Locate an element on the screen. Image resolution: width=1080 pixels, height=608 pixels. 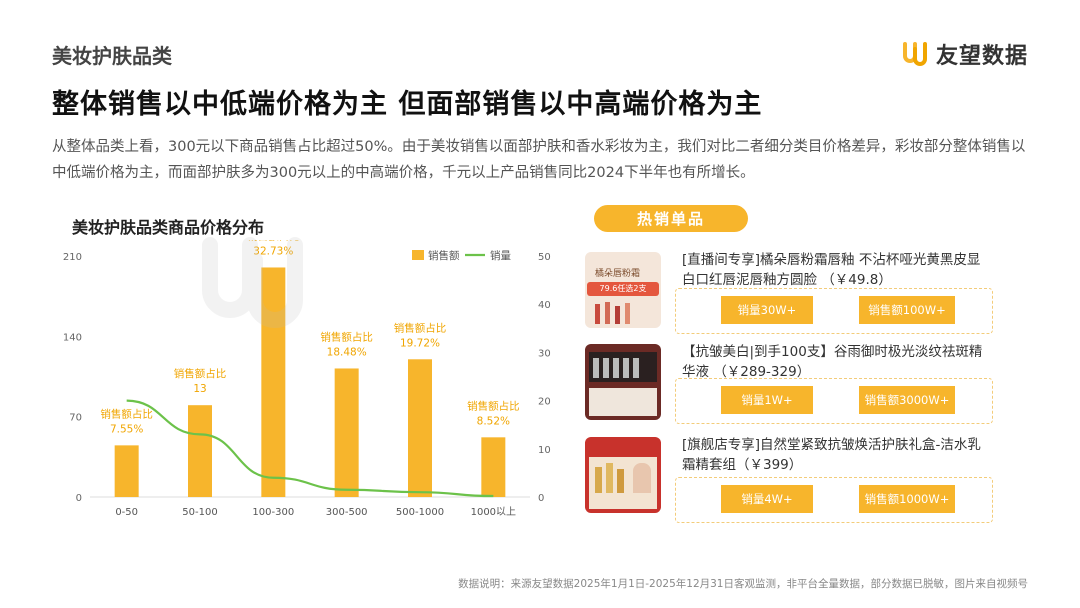
thumb-text-1: 橘朵唇粉霜 is located at coordinates (618, 274).